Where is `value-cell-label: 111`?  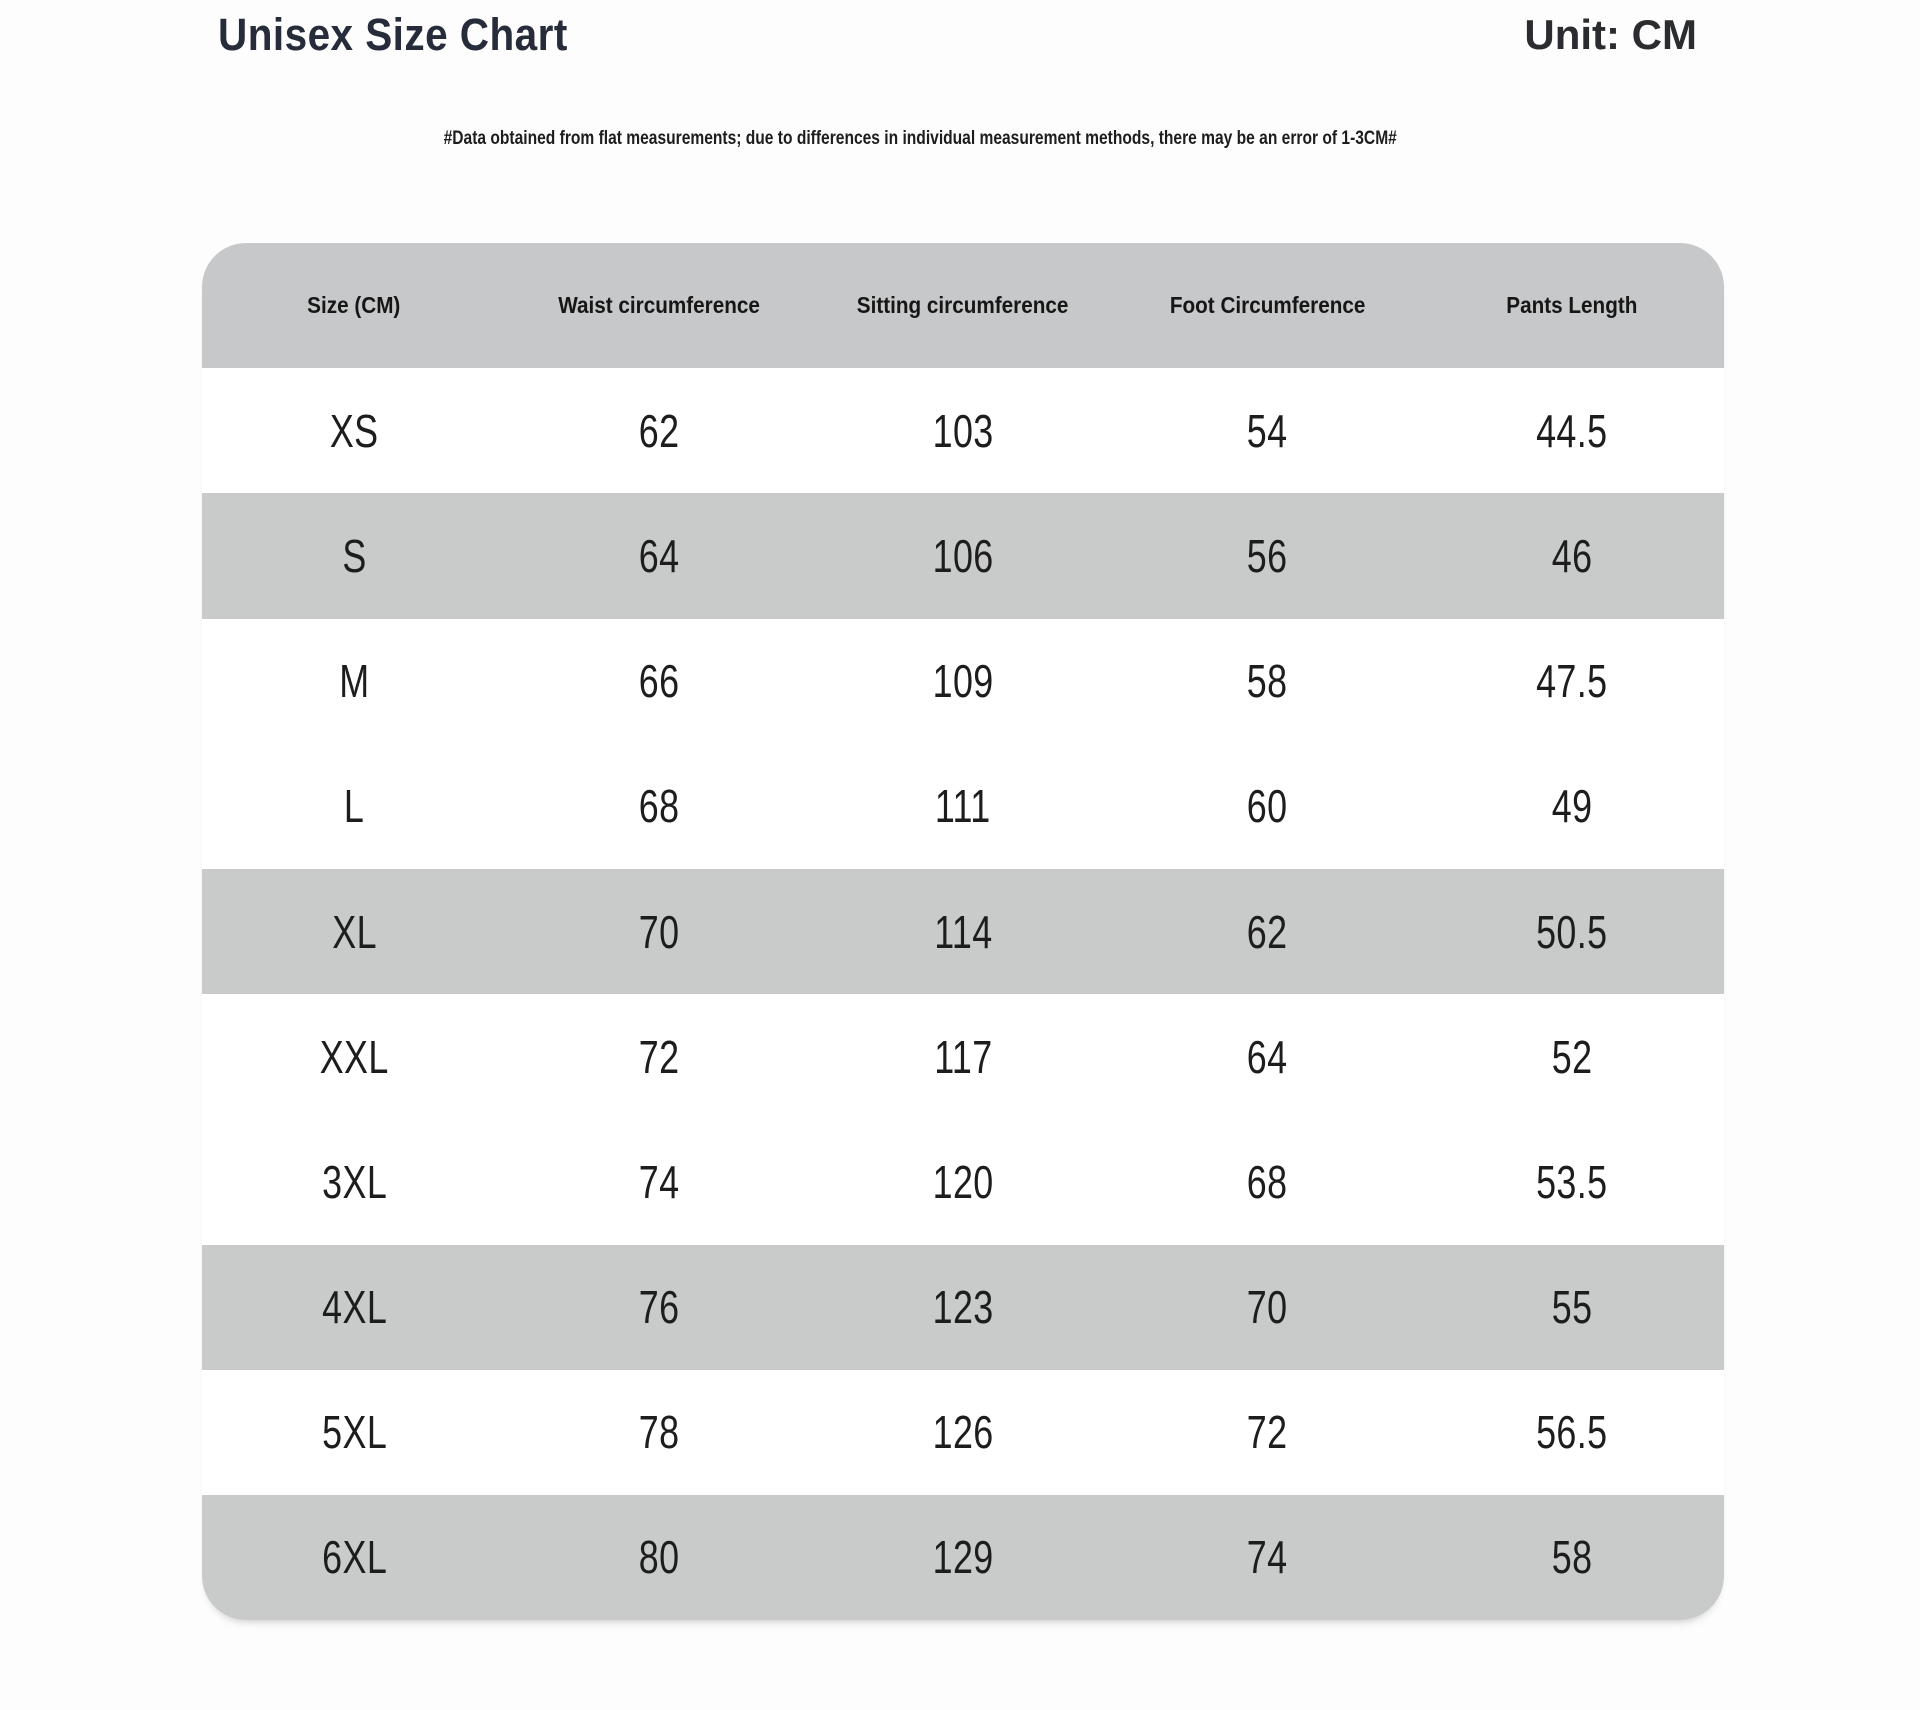 value-cell-label: 111 is located at coordinates (963, 806).